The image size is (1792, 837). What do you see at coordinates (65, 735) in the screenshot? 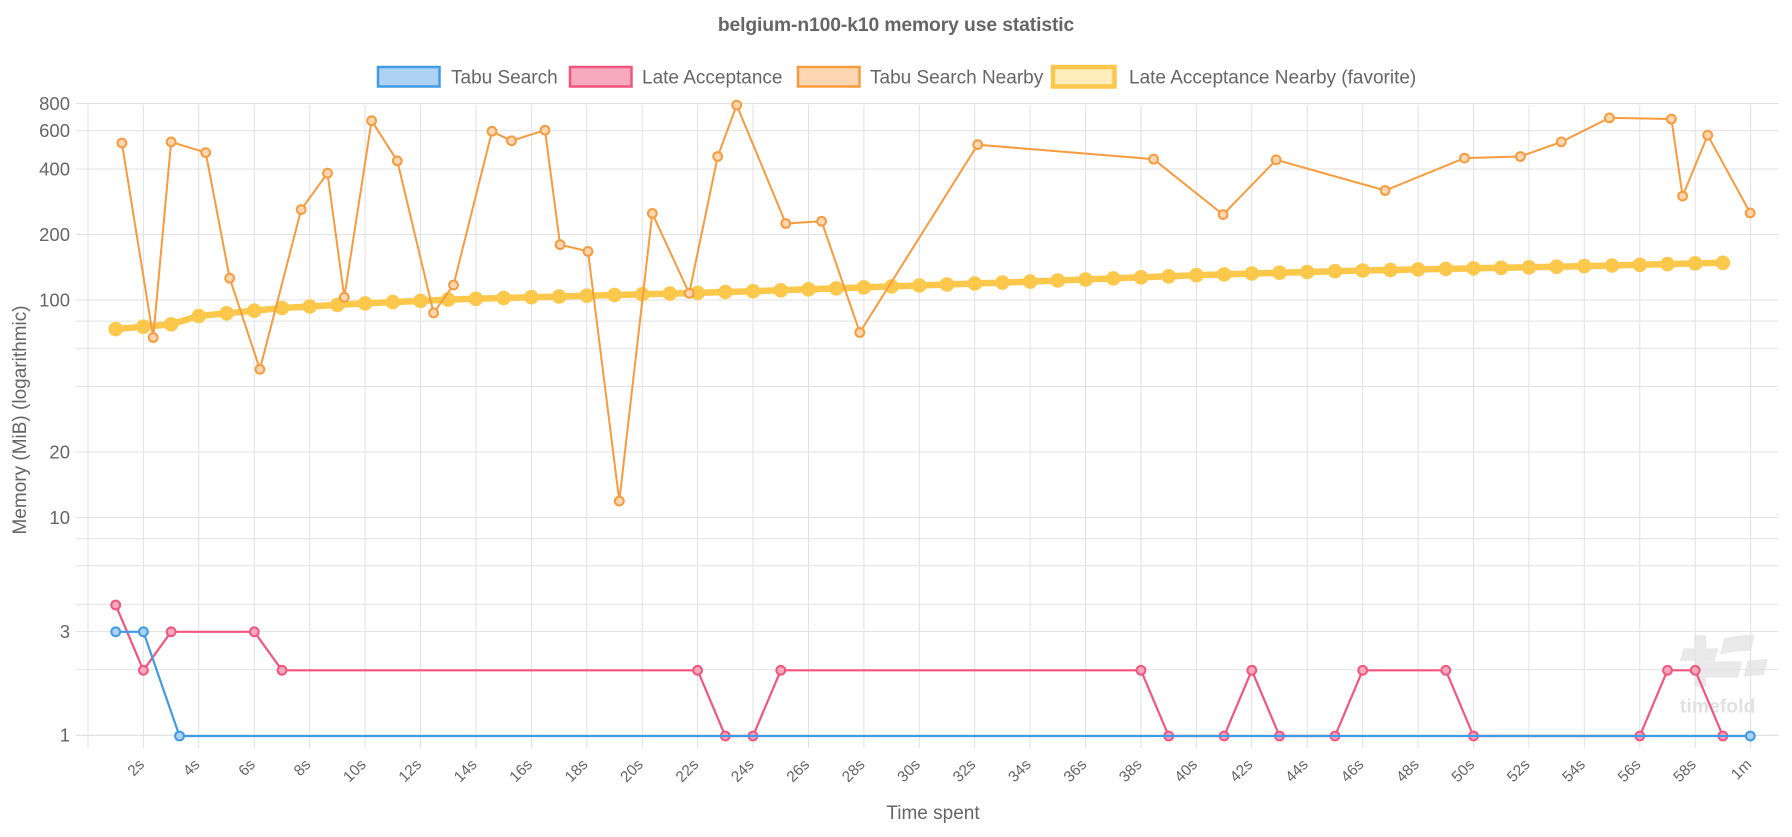
I see `svg-text: 1` at bounding box center [65, 735].